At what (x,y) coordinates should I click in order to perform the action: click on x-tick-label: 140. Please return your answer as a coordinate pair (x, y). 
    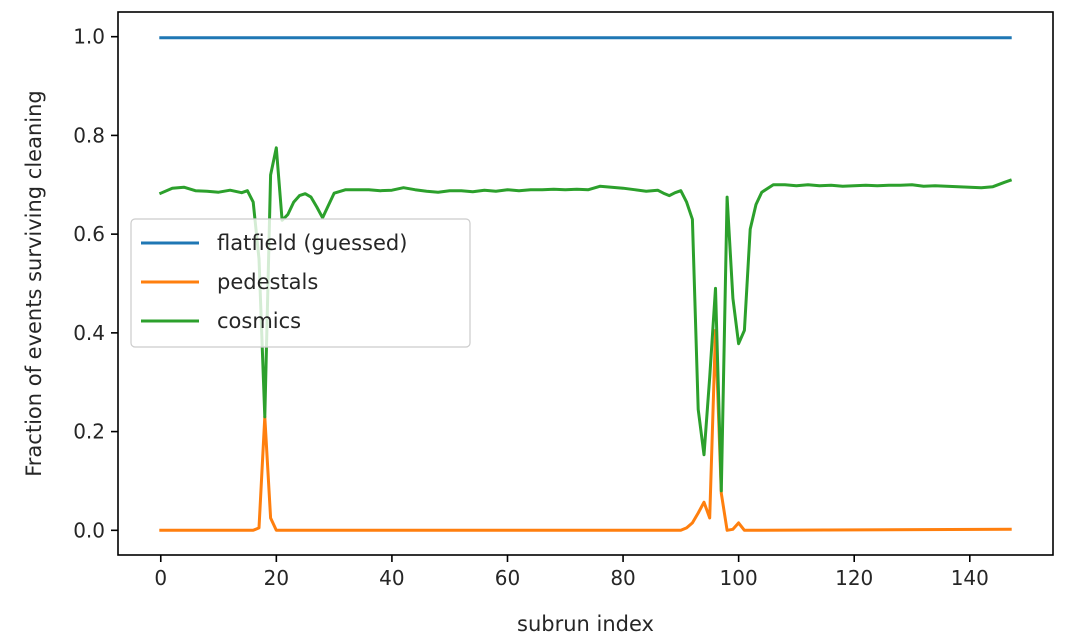
    Looking at the image, I should click on (970, 578).